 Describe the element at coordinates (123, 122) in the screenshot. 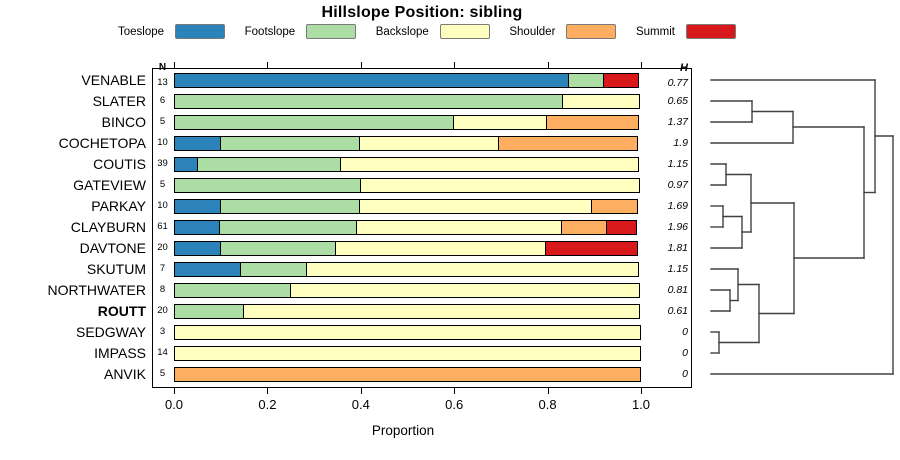

I see `series-label: BINCO` at that location.